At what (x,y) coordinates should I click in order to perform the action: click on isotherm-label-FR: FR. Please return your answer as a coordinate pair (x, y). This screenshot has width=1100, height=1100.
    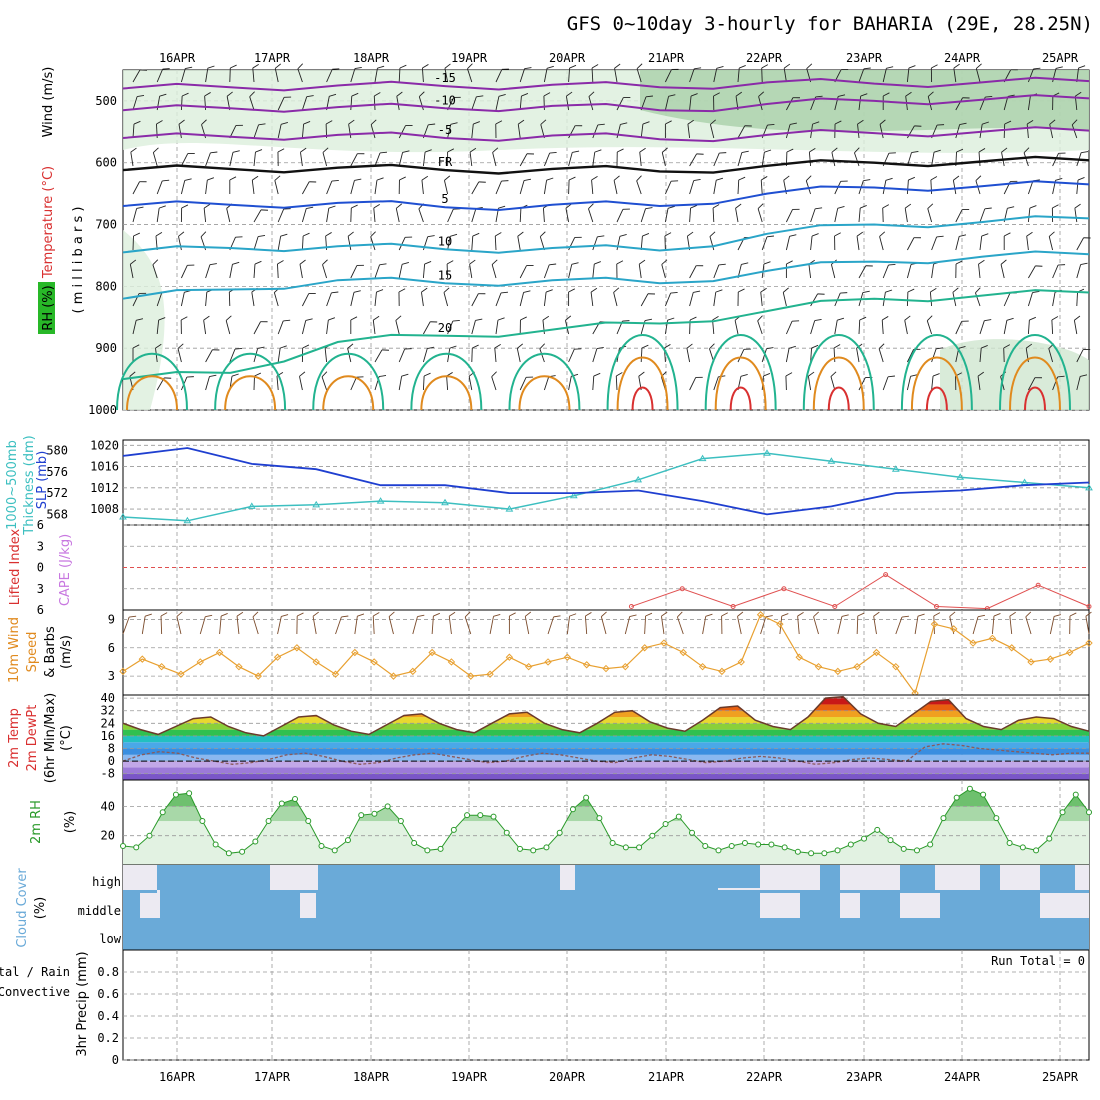
    Looking at the image, I should click on (445, 162).